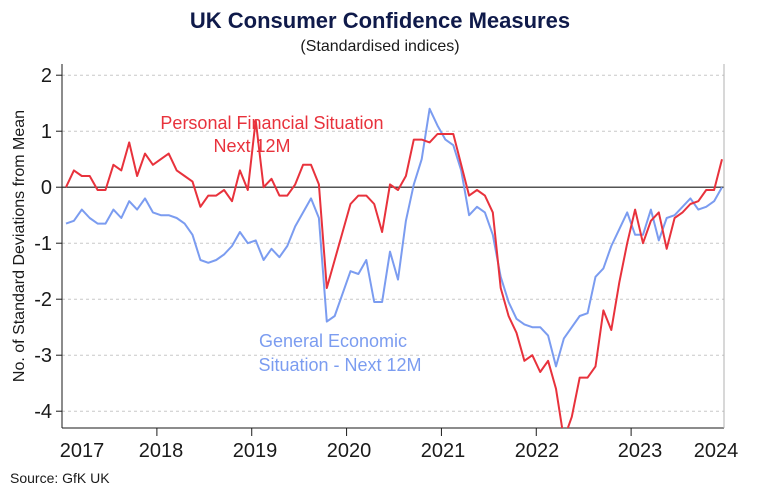  Describe the element at coordinates (43, 356) in the screenshot. I see `y-tick-label: -3` at that location.